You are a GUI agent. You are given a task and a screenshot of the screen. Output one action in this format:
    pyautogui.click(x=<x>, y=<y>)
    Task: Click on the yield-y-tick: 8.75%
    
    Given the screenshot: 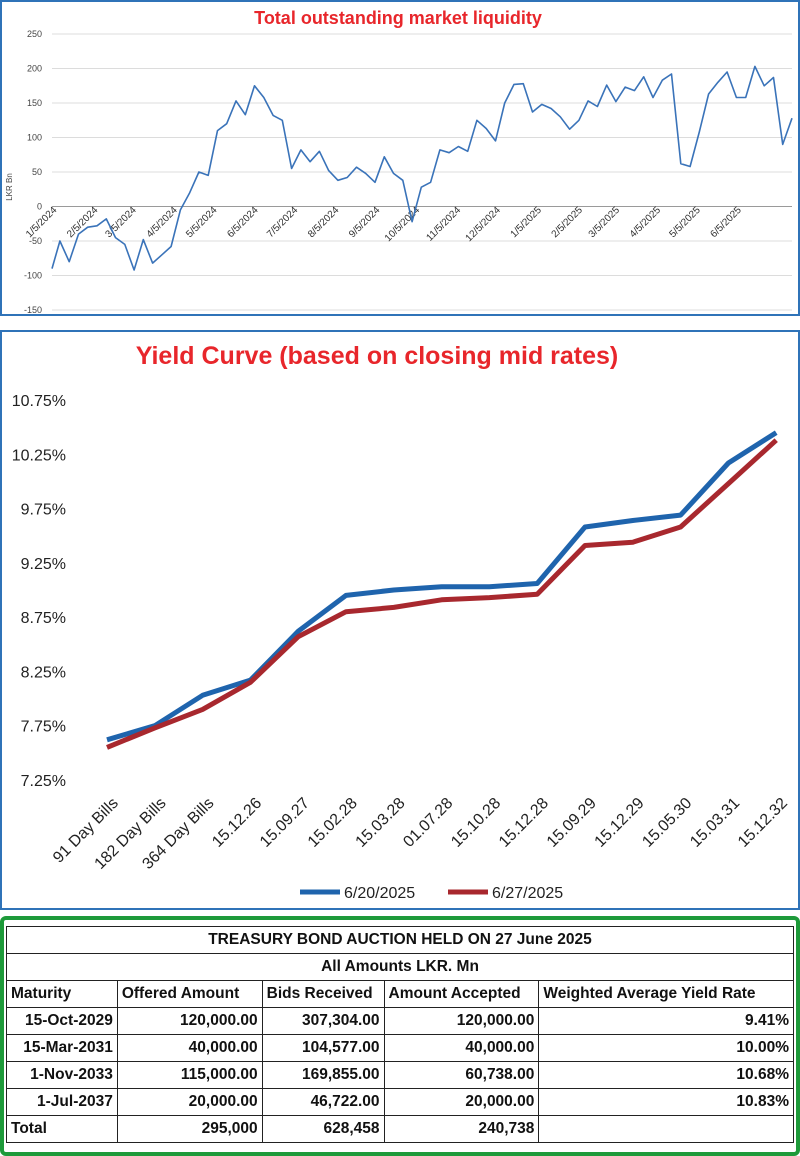 What is the action you would take?
    pyautogui.click(x=43, y=618)
    